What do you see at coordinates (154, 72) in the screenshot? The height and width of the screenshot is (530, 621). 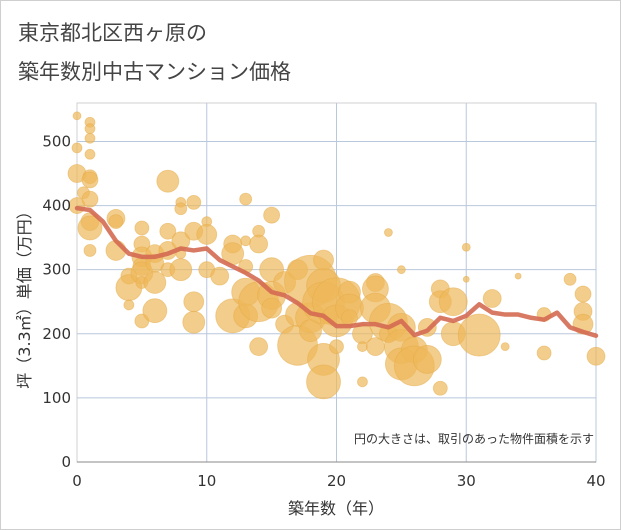 I see `chart-title-line2: 築年数別中古マンション価格` at bounding box center [154, 72].